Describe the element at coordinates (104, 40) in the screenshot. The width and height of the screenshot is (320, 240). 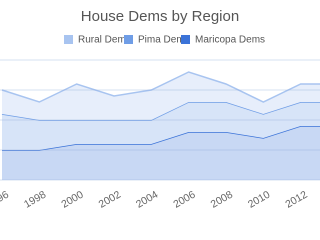
I see `legend-label: Rural Dems` at that location.